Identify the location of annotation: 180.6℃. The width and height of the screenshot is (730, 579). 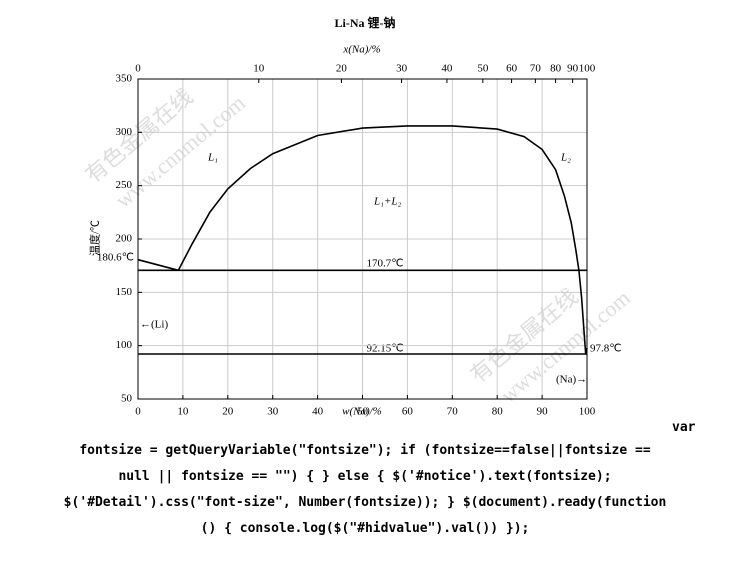
(115, 258).